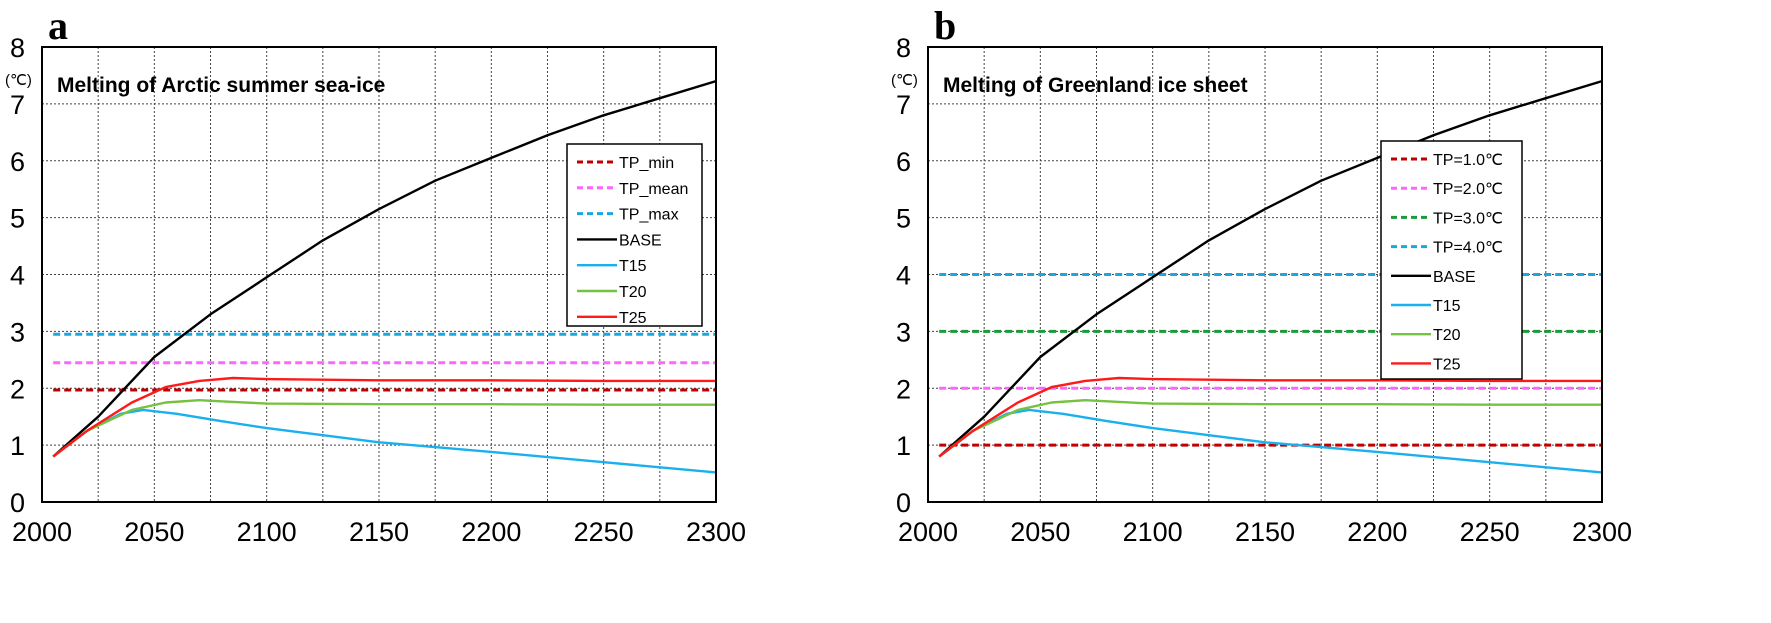 This screenshot has width=1771, height=623. I want to click on panel-letter: a, so click(58, 25).